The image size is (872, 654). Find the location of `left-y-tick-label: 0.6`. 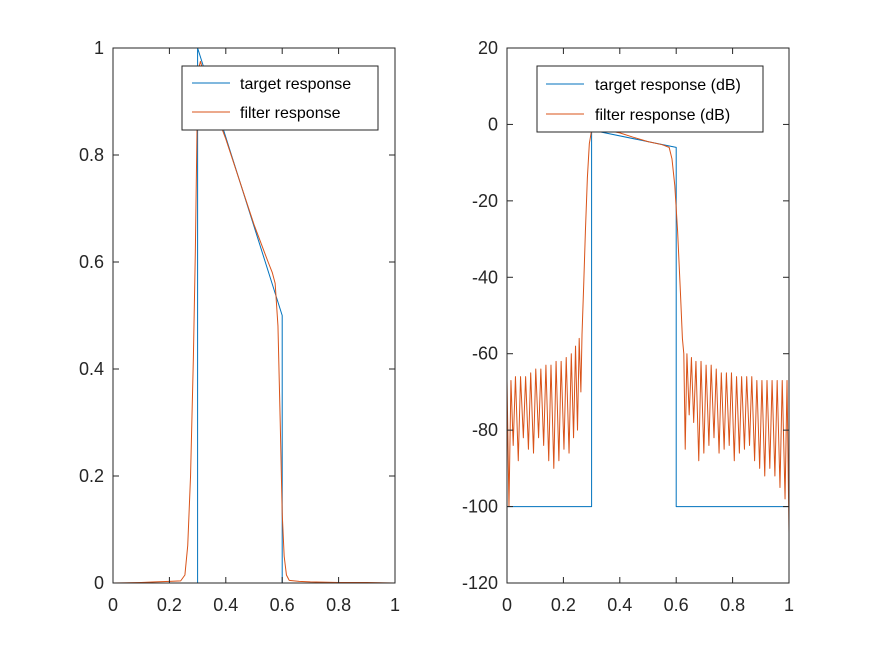

left-y-tick-label: 0.6 is located at coordinates (91, 262).